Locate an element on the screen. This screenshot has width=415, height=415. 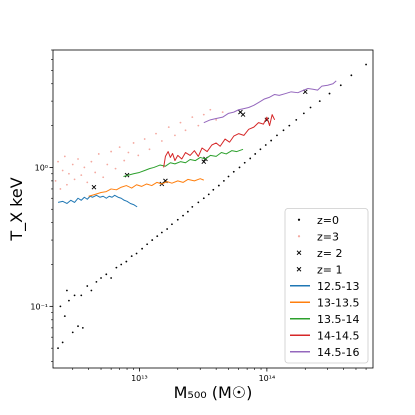
legend-label-1: z=3 is located at coordinates (328, 236).